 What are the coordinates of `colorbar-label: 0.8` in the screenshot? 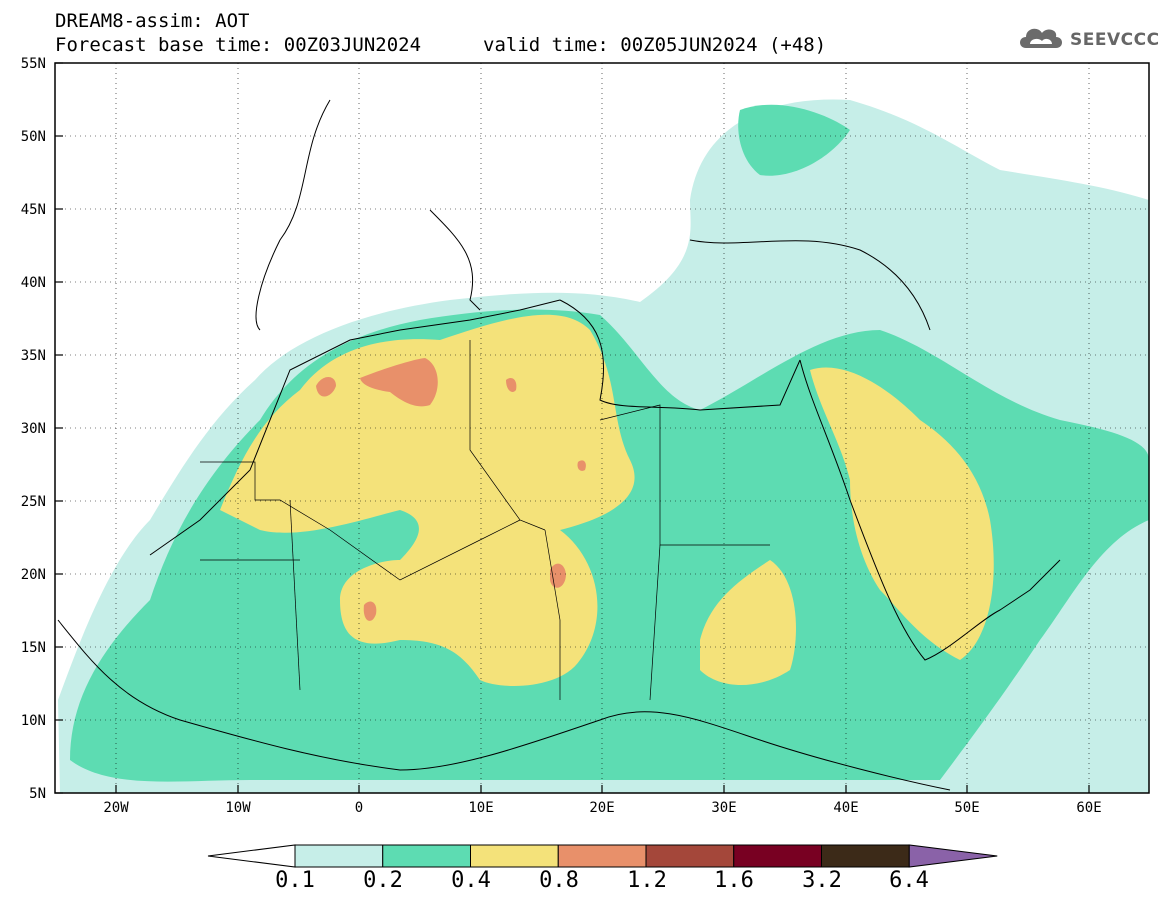 It's located at (559, 880).